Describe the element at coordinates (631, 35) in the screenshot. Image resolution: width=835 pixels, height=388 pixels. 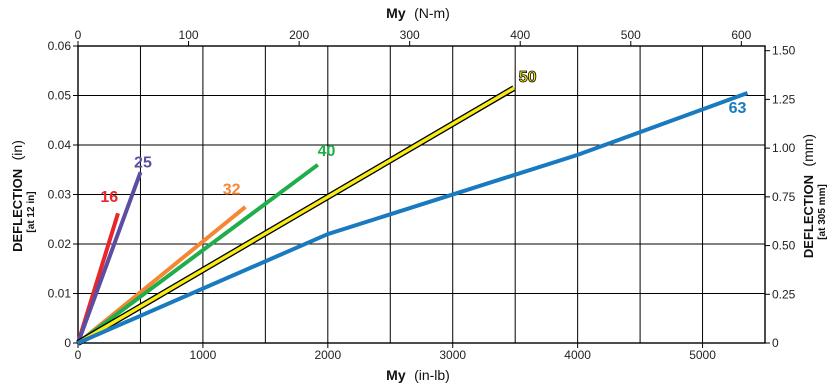
I see `top-tick-label: 500` at that location.